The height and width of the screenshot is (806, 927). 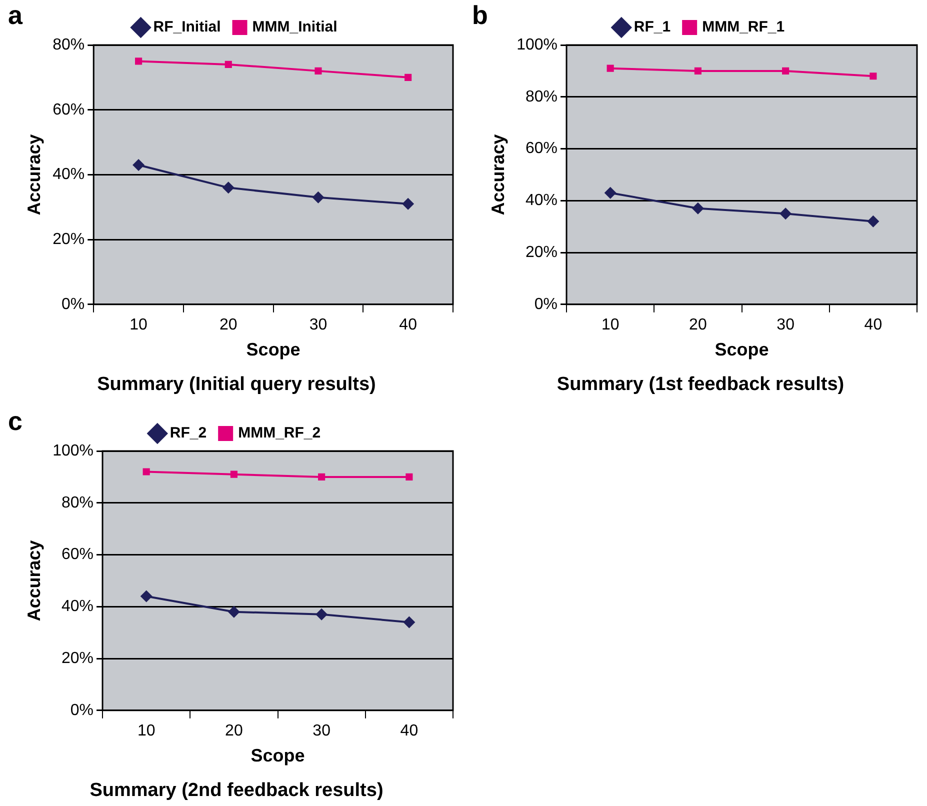 I want to click on legend-label: RF_2, so click(x=188, y=433).